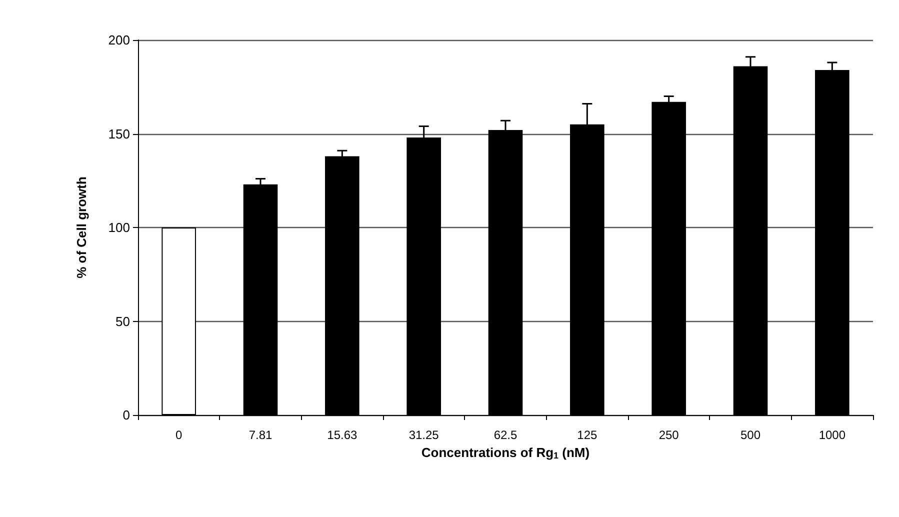 The height and width of the screenshot is (517, 899). I want to click on x-tick-label: 1000, so click(832, 435).